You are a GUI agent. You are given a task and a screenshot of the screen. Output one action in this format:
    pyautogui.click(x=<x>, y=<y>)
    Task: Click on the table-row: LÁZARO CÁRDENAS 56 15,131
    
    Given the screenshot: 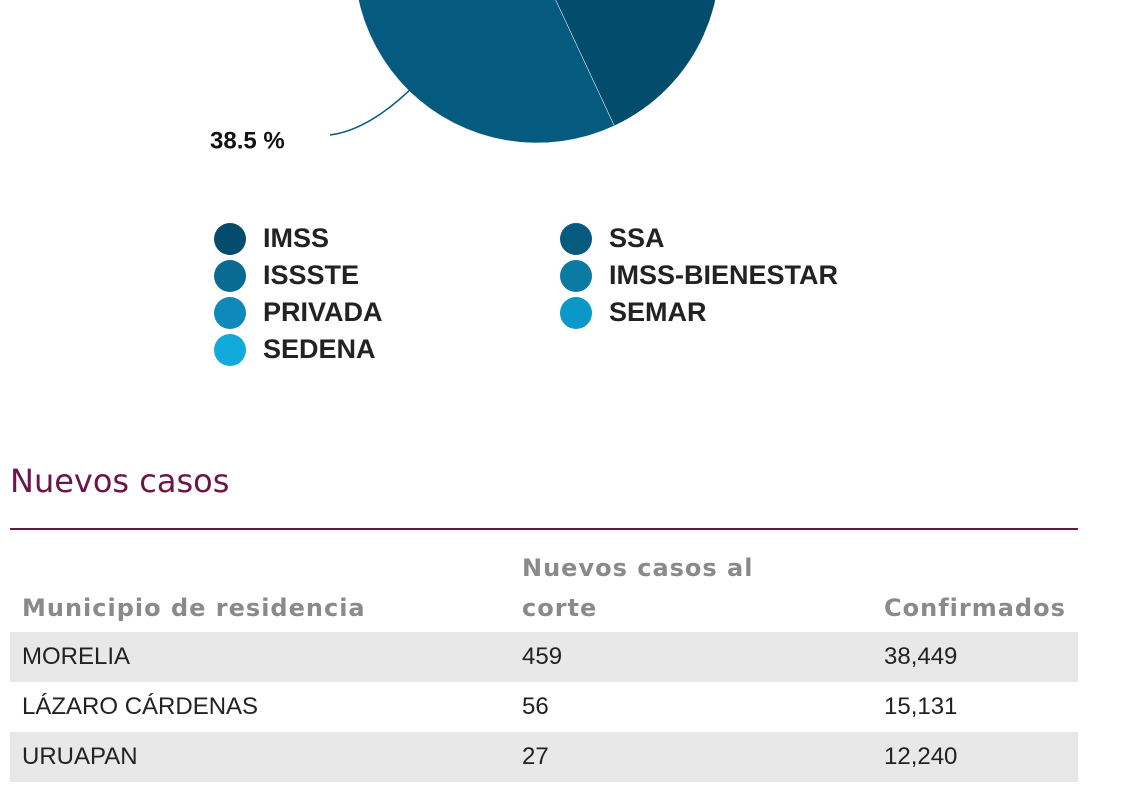 What is the action you would take?
    pyautogui.click(x=544, y=707)
    